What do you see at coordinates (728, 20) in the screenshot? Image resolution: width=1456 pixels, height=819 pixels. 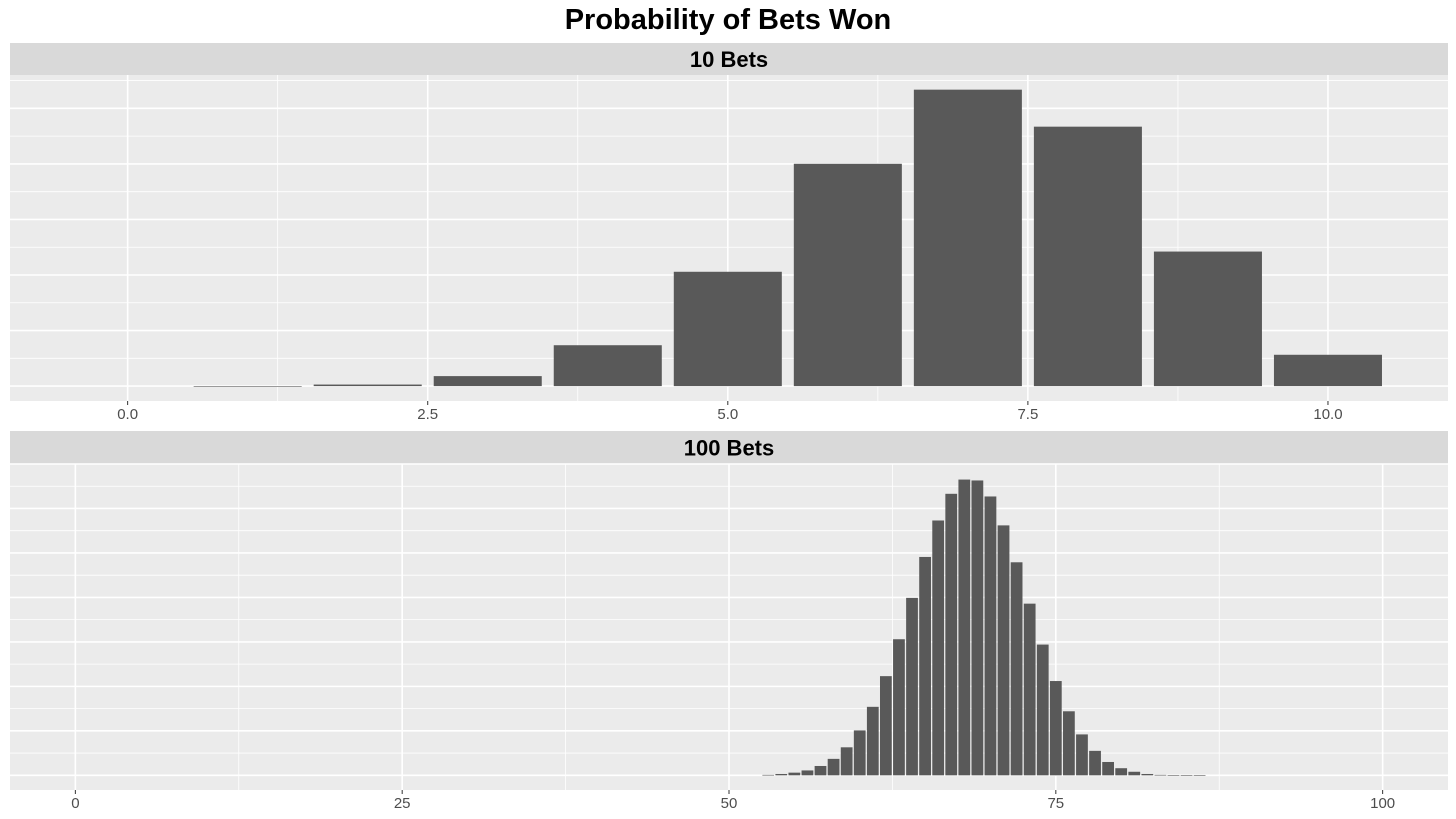 I see `chart-title: Probability of Bets Won` at bounding box center [728, 20].